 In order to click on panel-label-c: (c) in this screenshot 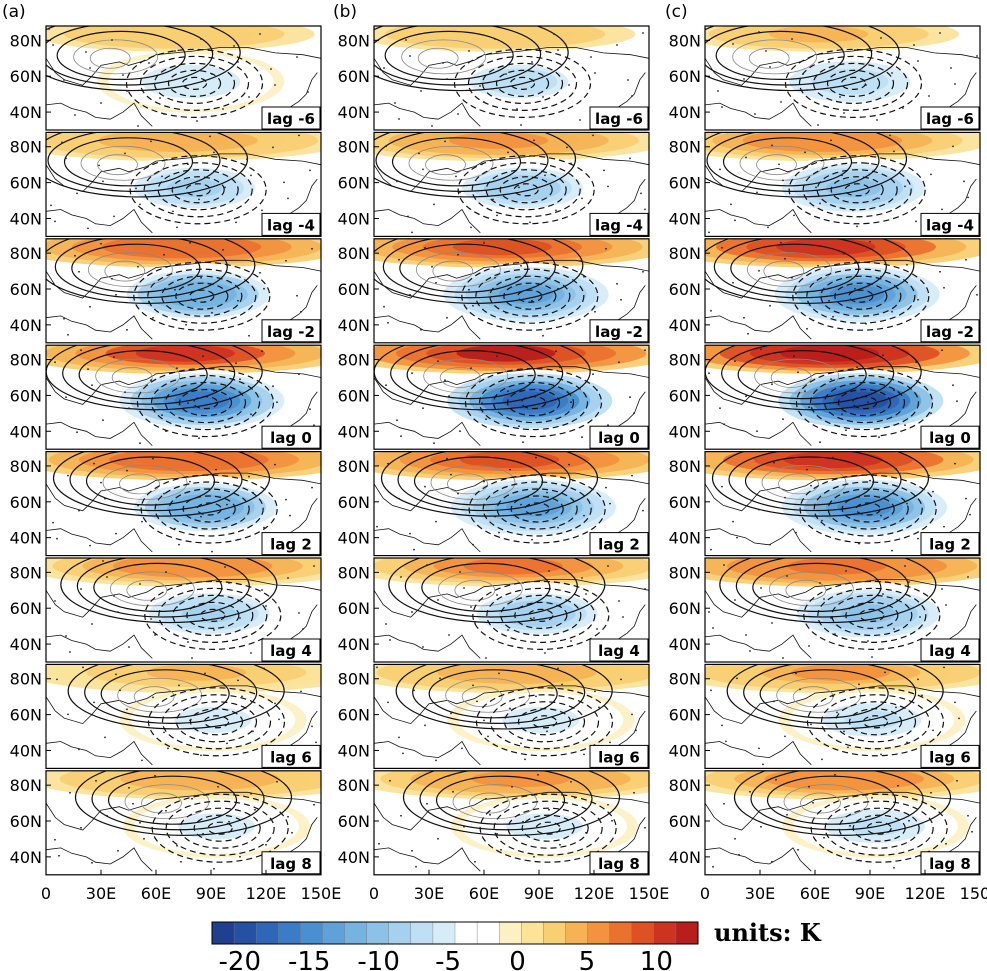, I will do `click(676, 12)`.